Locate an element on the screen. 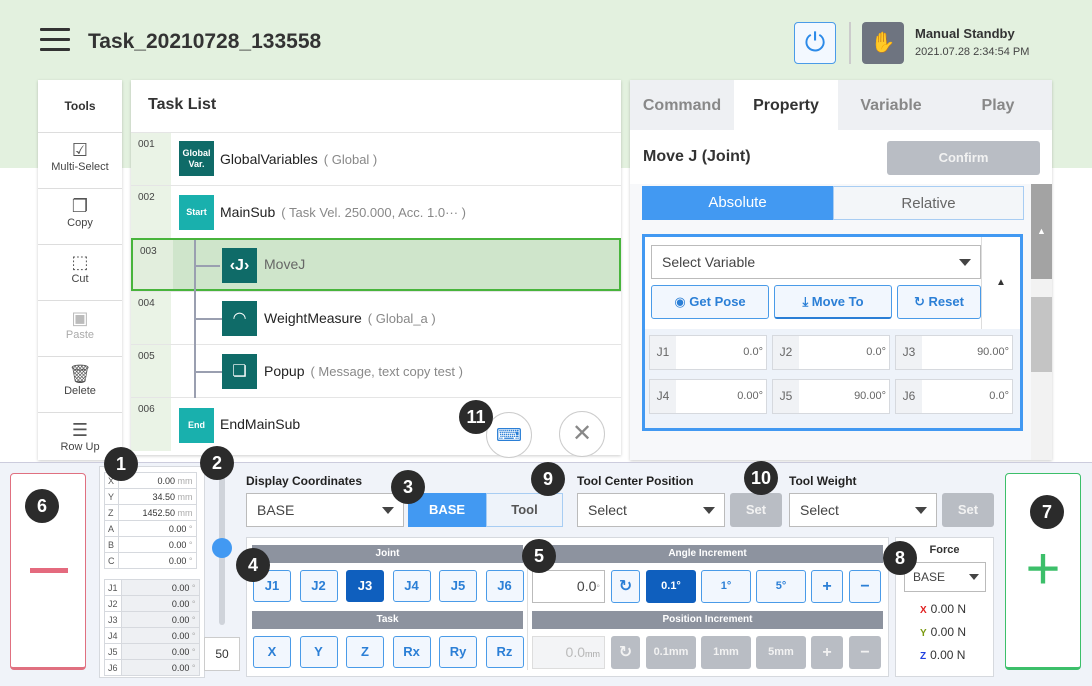 The image size is (1092, 686). reset-button: ↻ Reset is located at coordinates (939, 302).